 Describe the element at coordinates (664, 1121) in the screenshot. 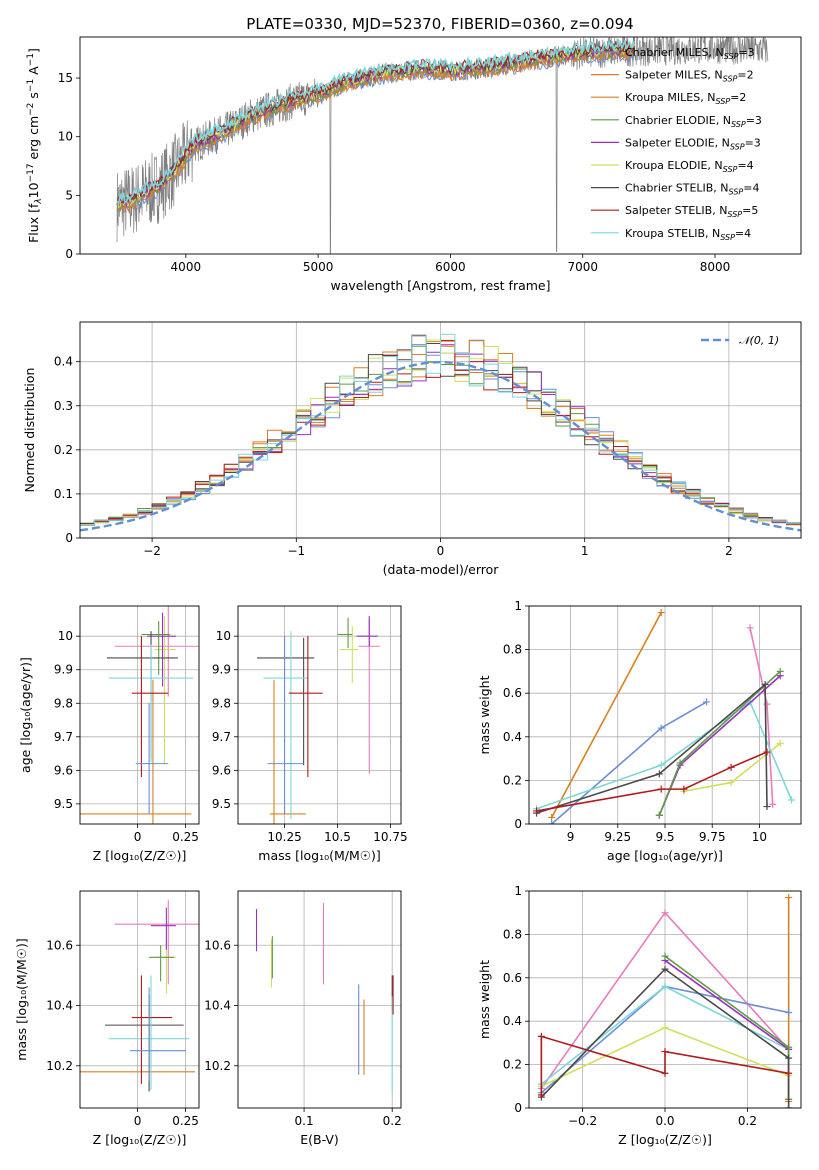

I see `x-tick-label: 0.0` at that location.